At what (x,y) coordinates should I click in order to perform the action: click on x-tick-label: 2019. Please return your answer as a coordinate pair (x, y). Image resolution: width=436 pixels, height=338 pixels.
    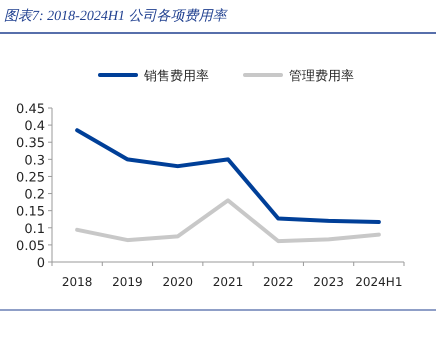
    Looking at the image, I should click on (127, 282).